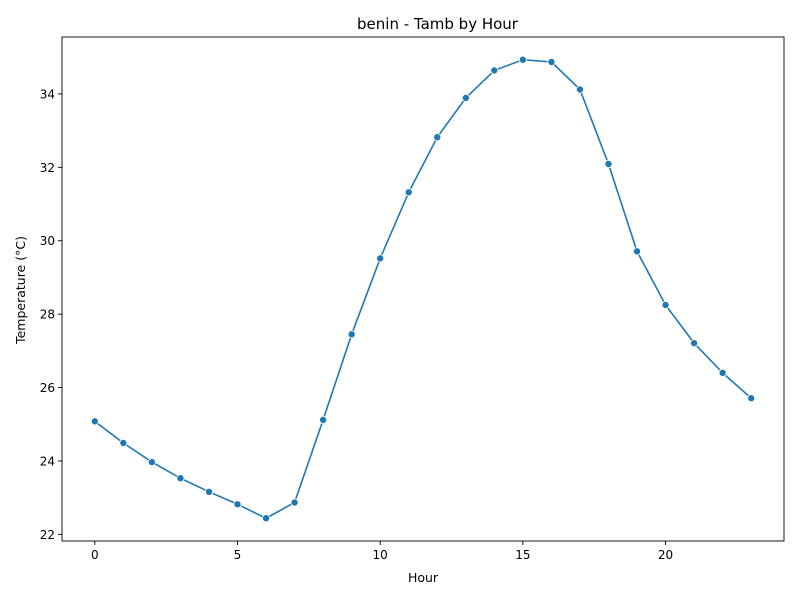 Image resolution: width=800 pixels, height=604 pixels. Describe the element at coordinates (438, 24) in the screenshot. I see `chart-title: benin - Tamb by Hour` at that location.